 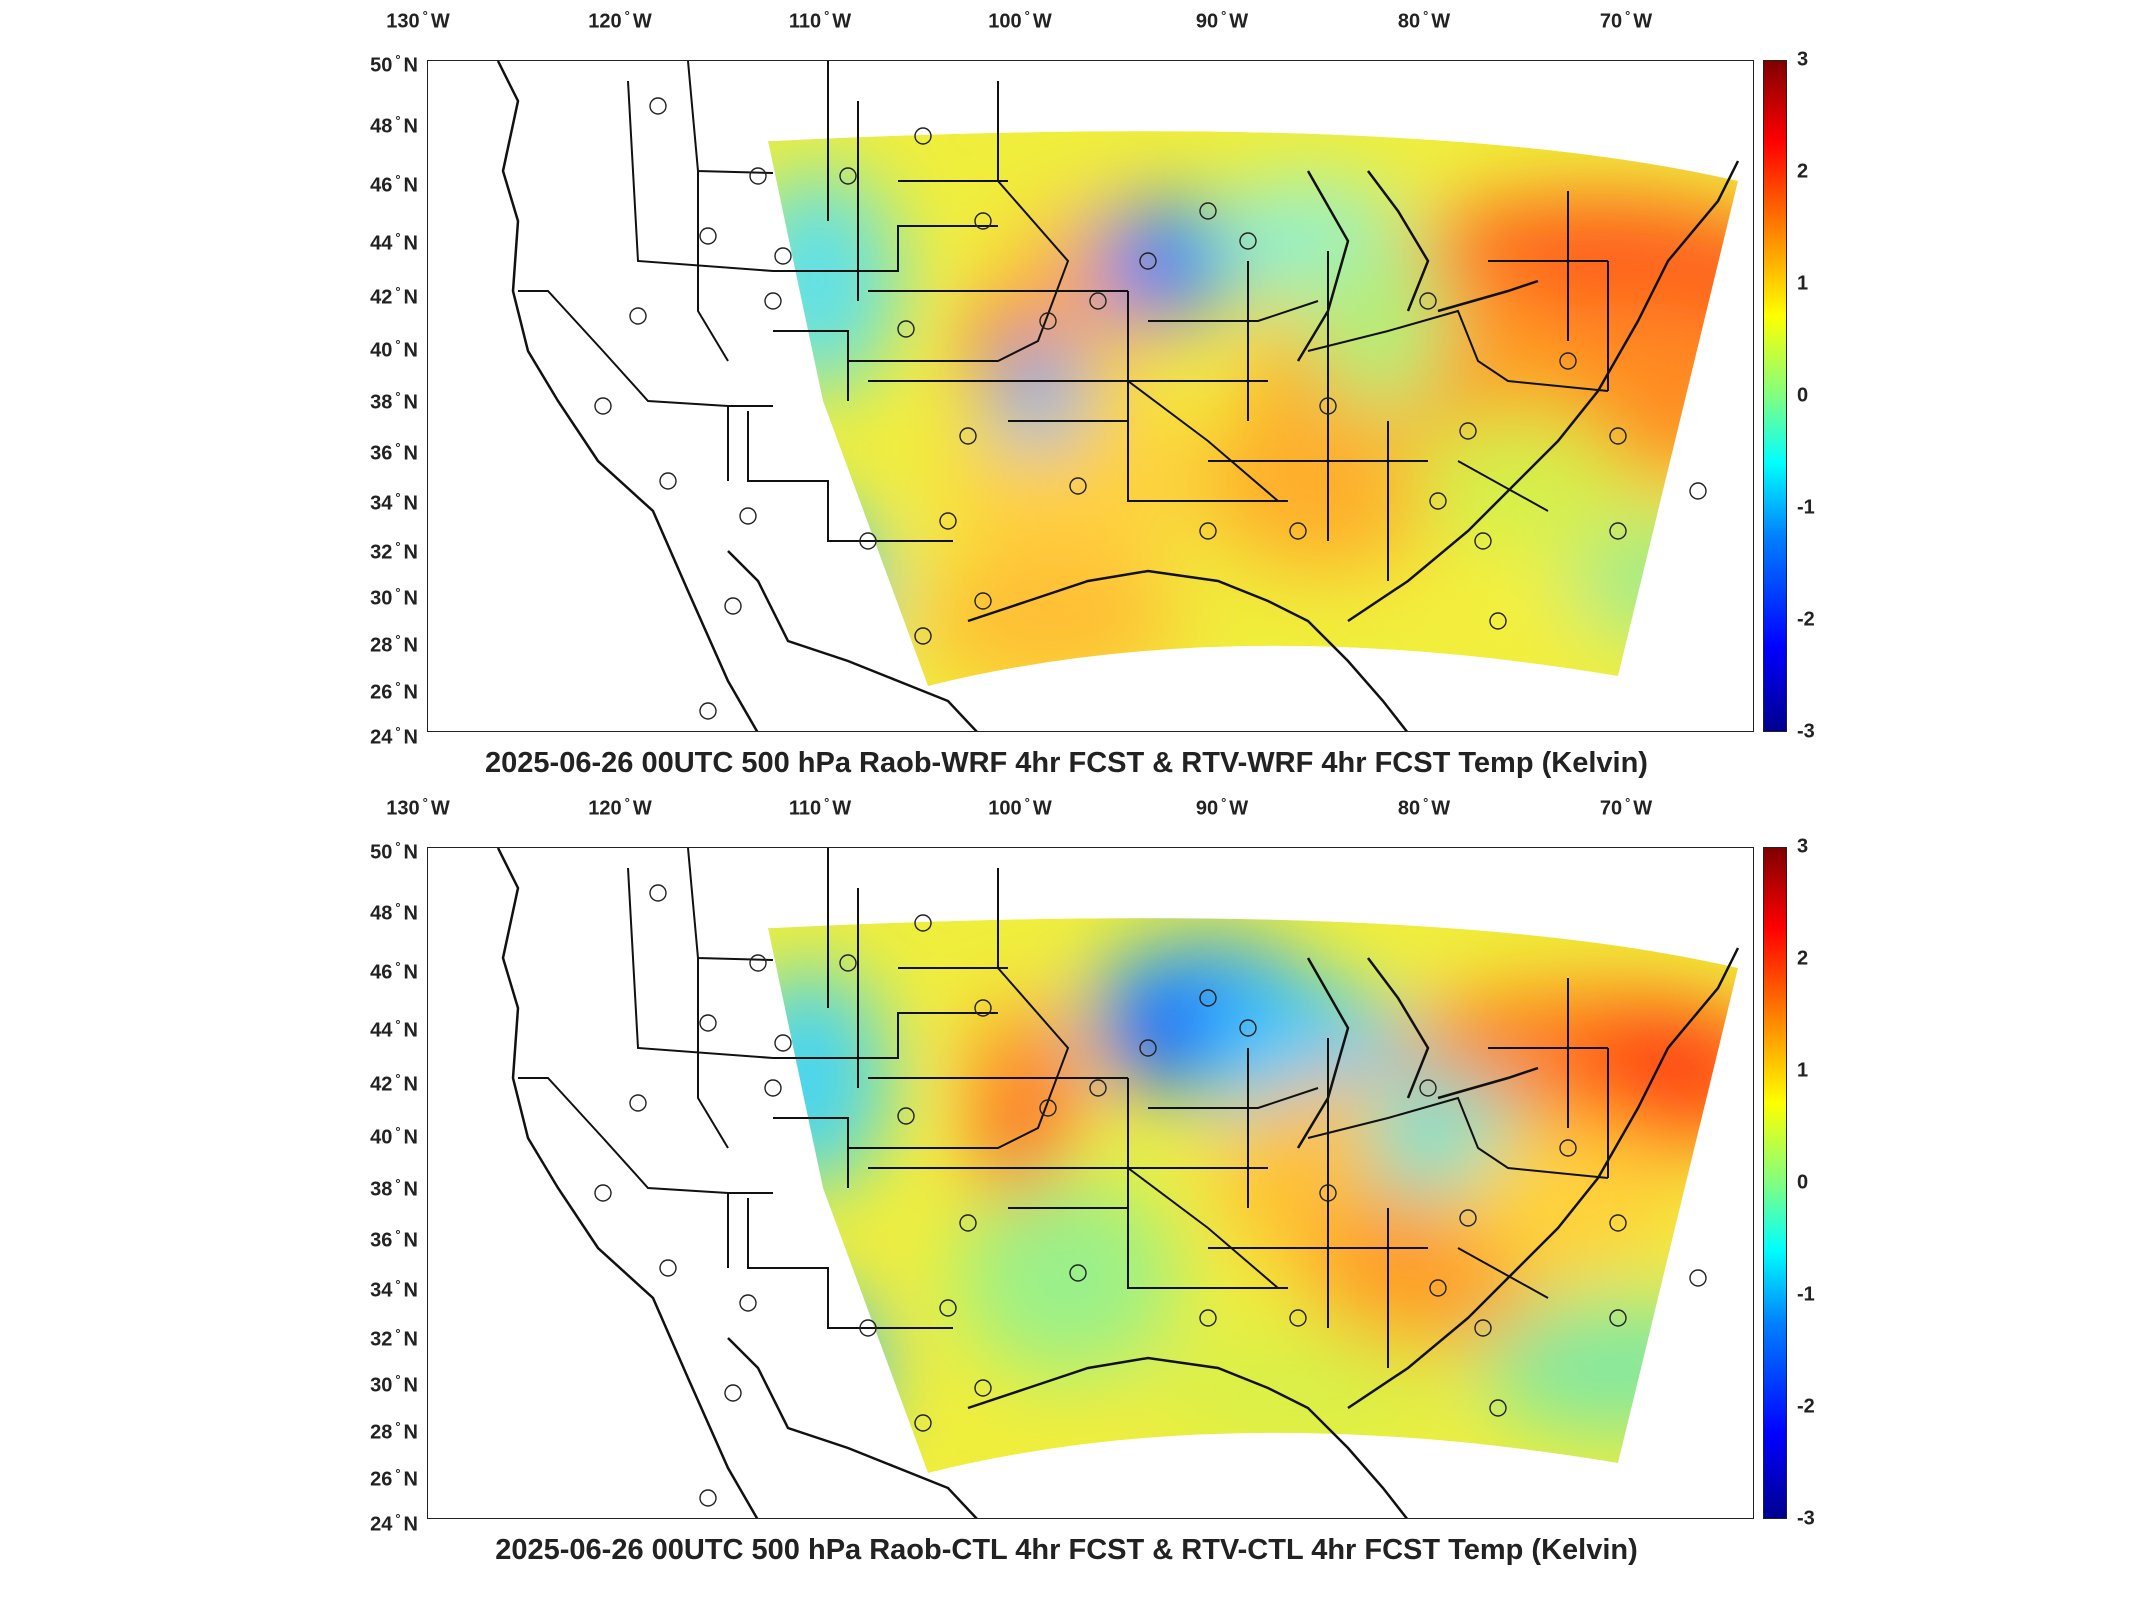 I want to click on colorbar-tick-label: 2, so click(x=1803, y=958).